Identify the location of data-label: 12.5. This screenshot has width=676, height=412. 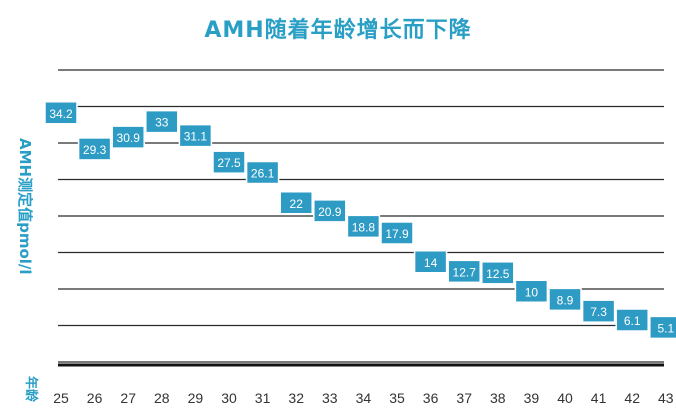
(498, 274).